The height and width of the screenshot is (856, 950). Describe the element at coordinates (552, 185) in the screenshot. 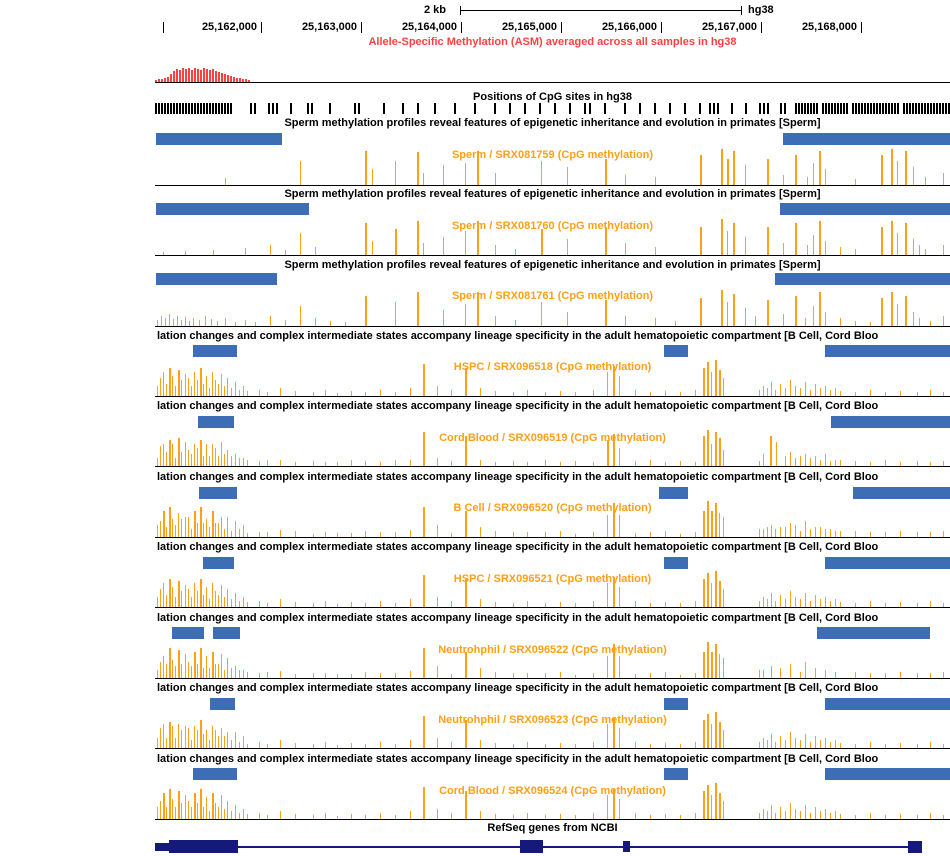

I see `track-baseline` at that location.